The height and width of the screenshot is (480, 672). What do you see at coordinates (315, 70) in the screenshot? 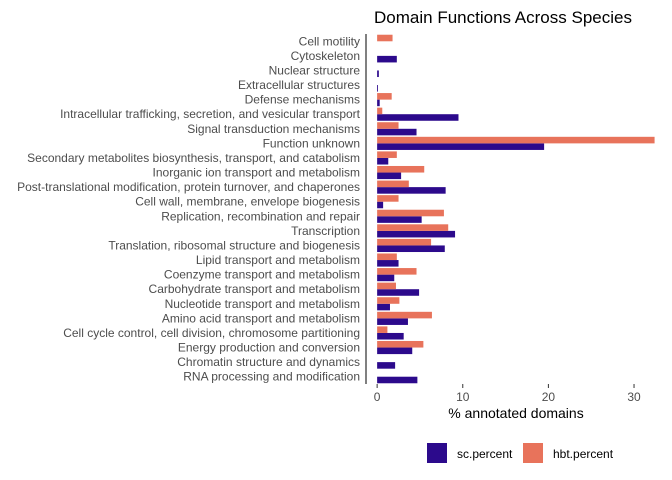
I see `category-label: Nuclear structure` at bounding box center [315, 70].